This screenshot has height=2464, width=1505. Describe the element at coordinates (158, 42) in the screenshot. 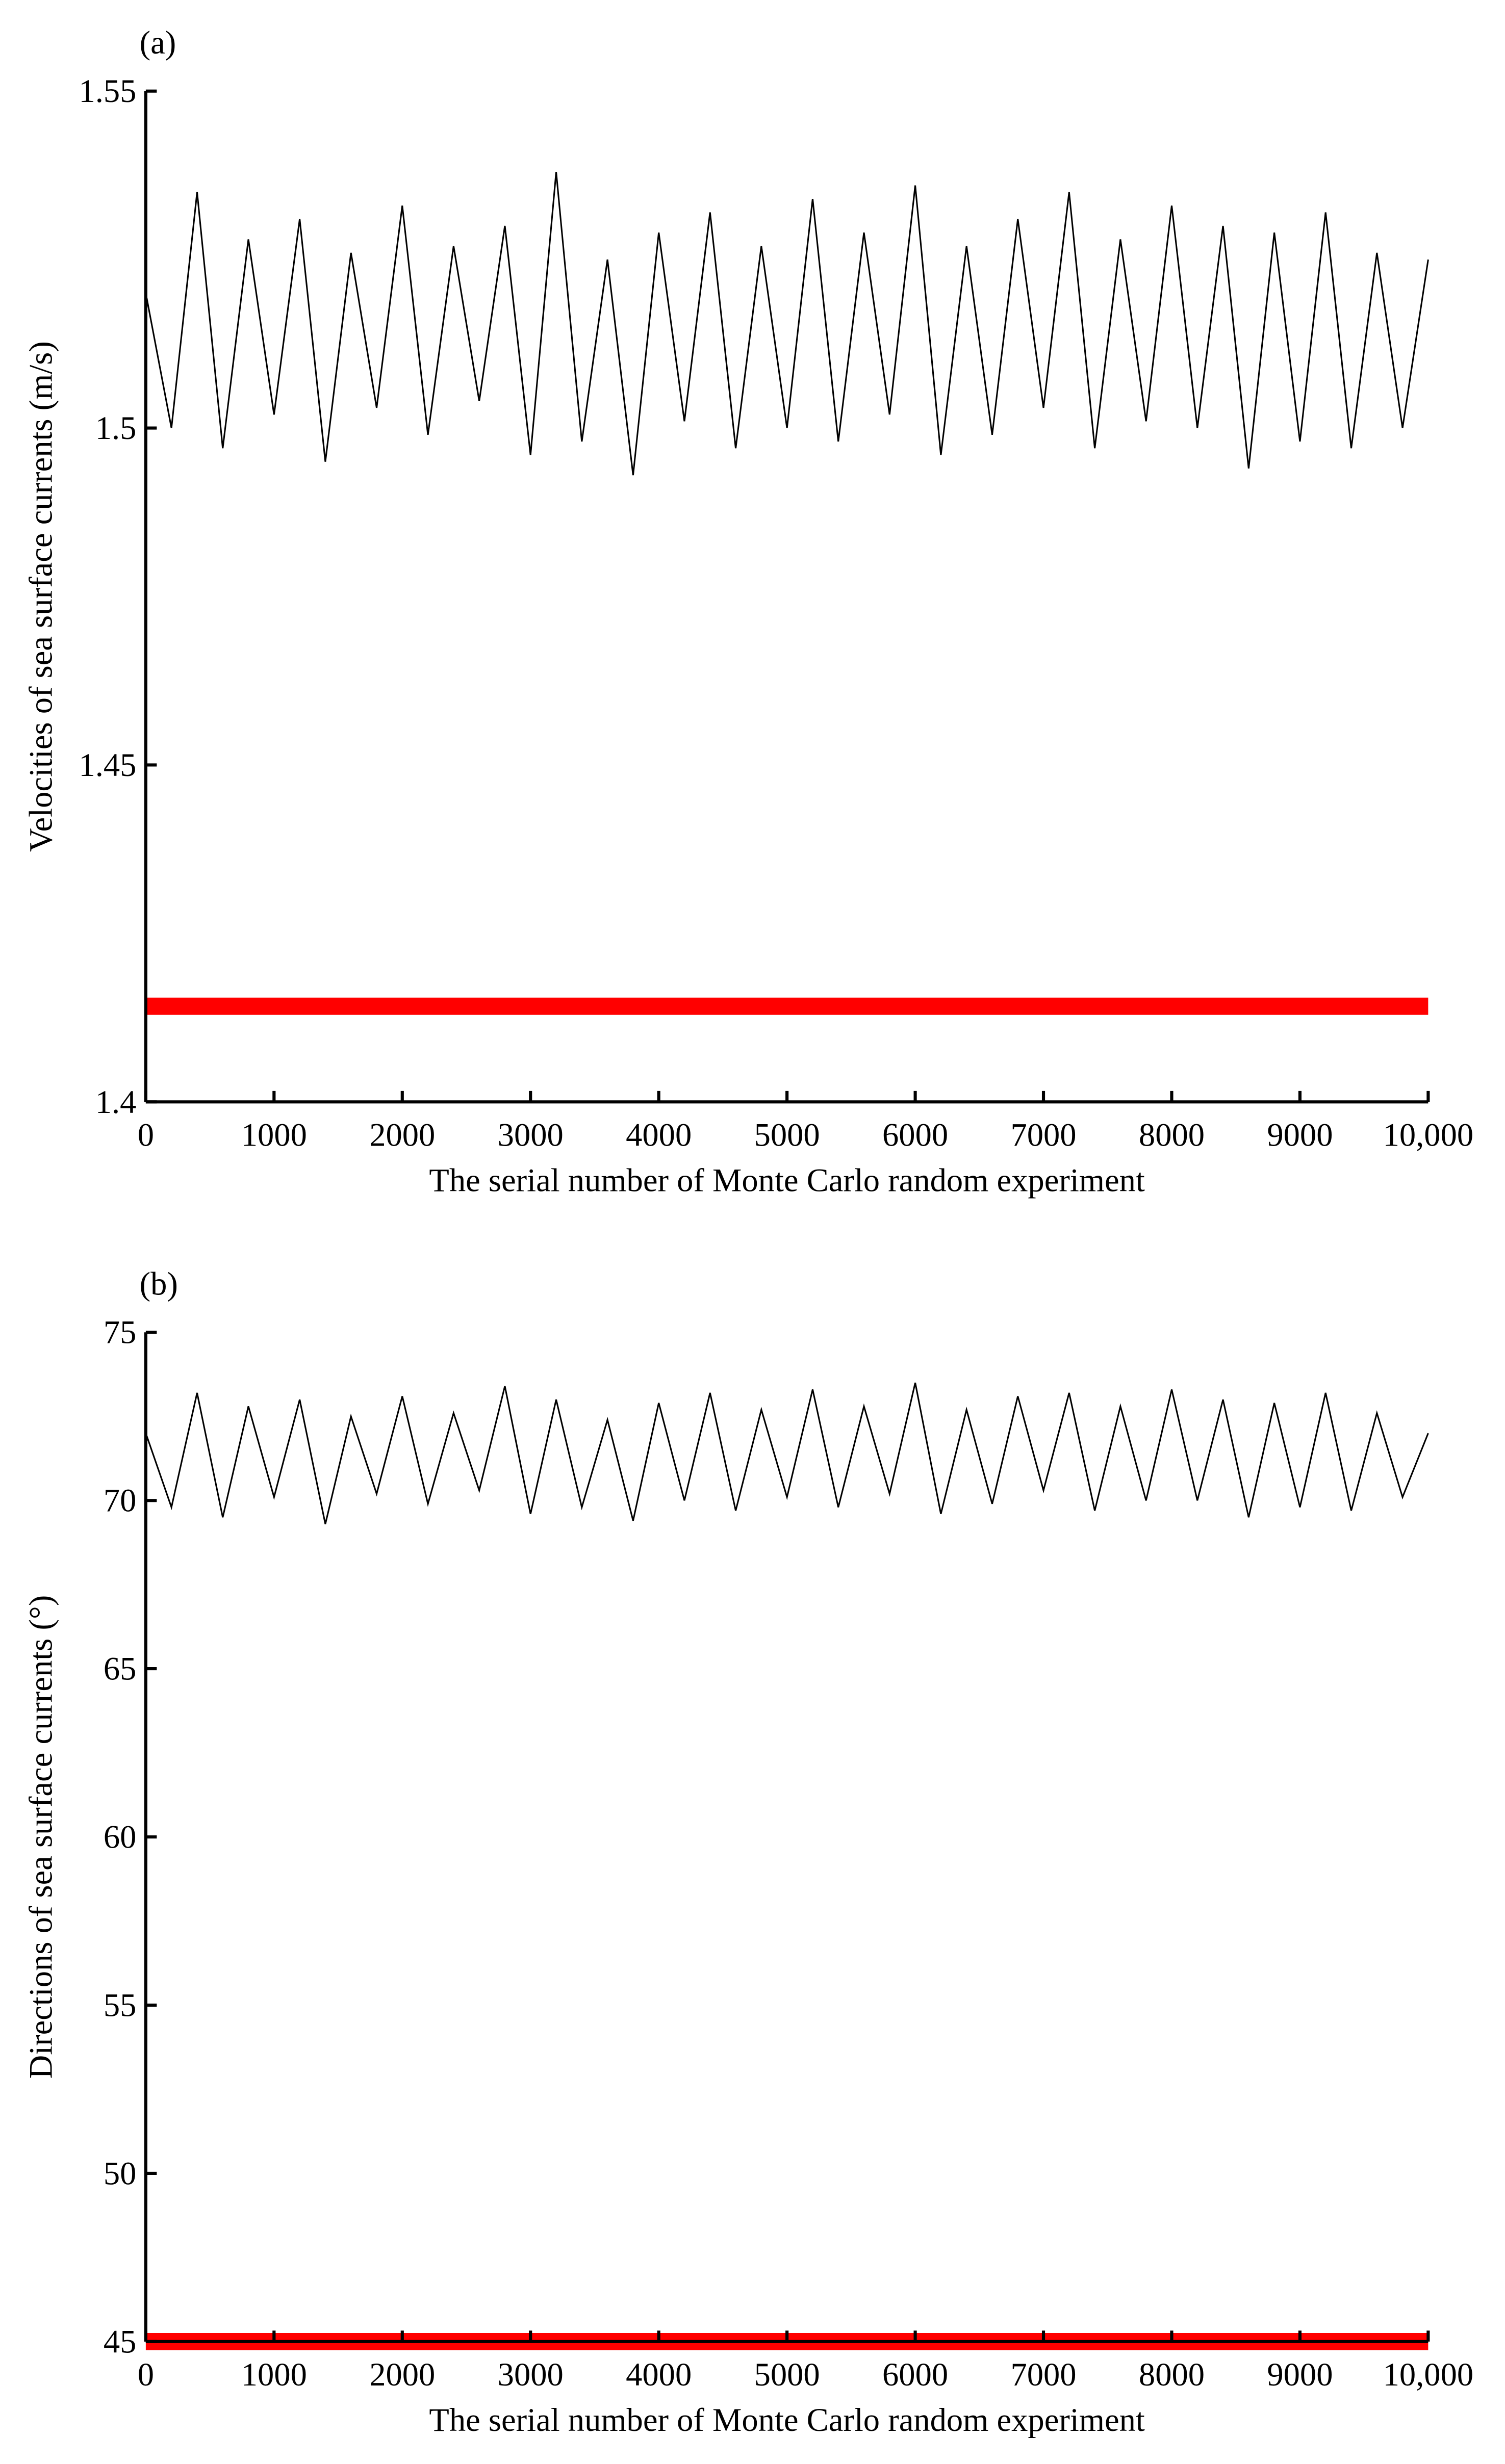

I see `panel-label: (a)` at that location.